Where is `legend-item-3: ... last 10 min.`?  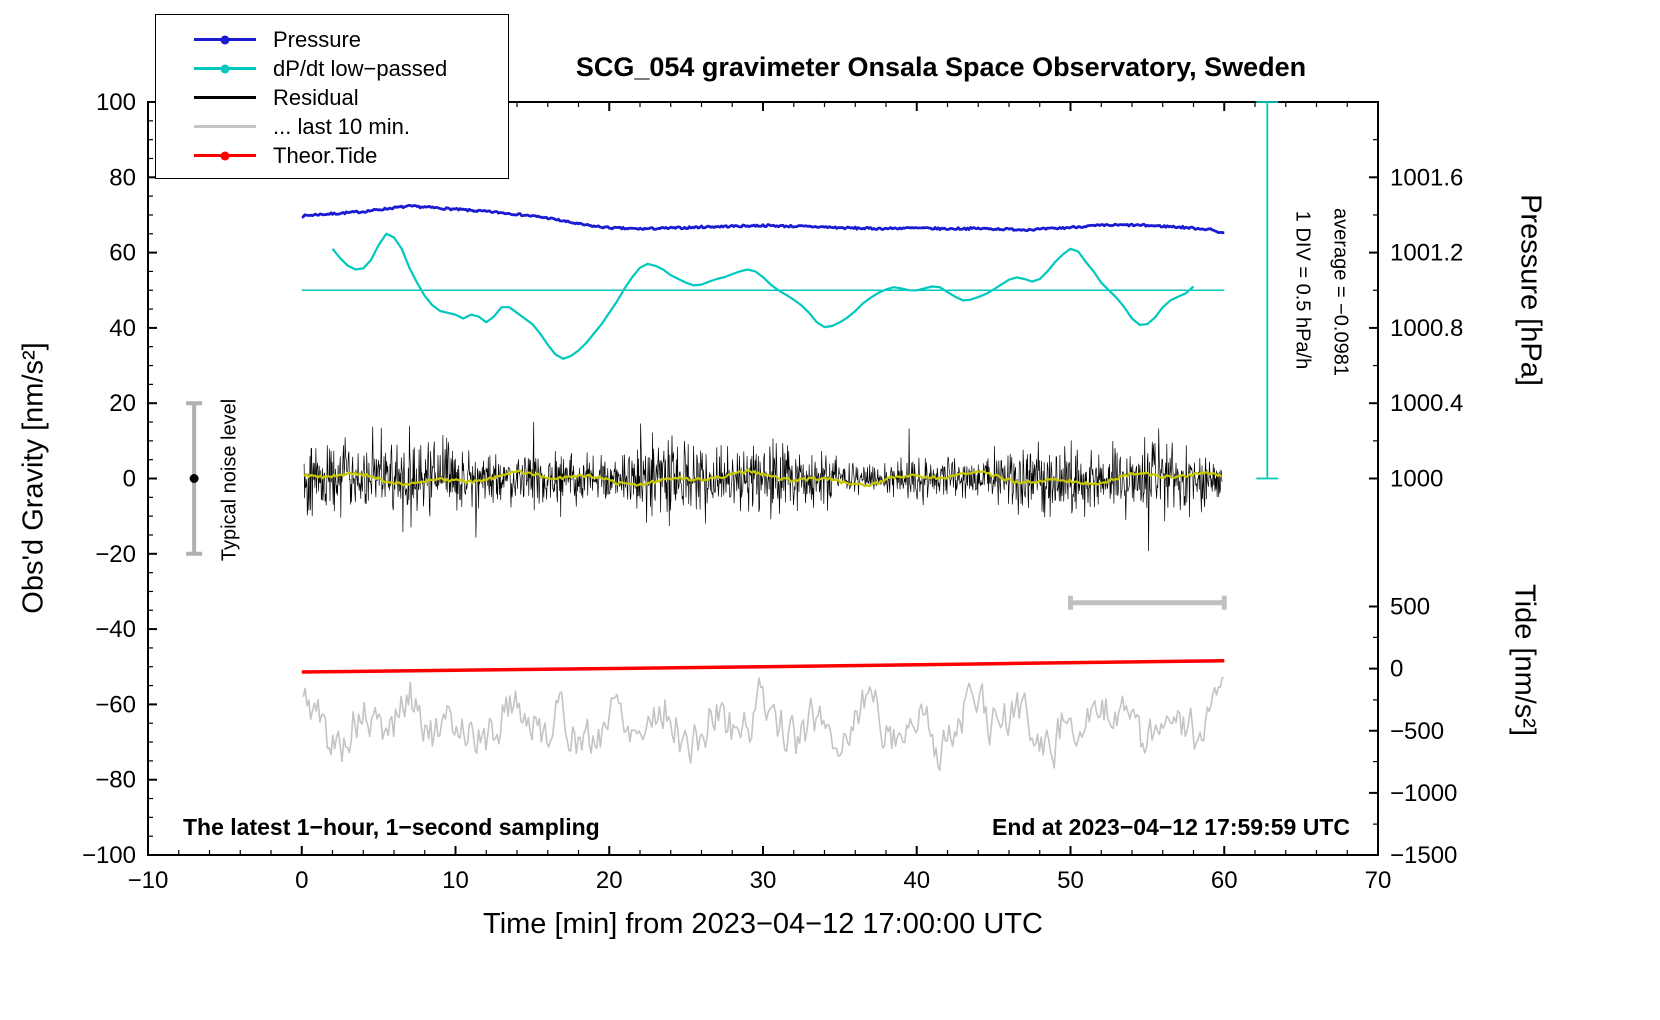 legend-item-3: ... last 10 min. is located at coordinates (332, 126).